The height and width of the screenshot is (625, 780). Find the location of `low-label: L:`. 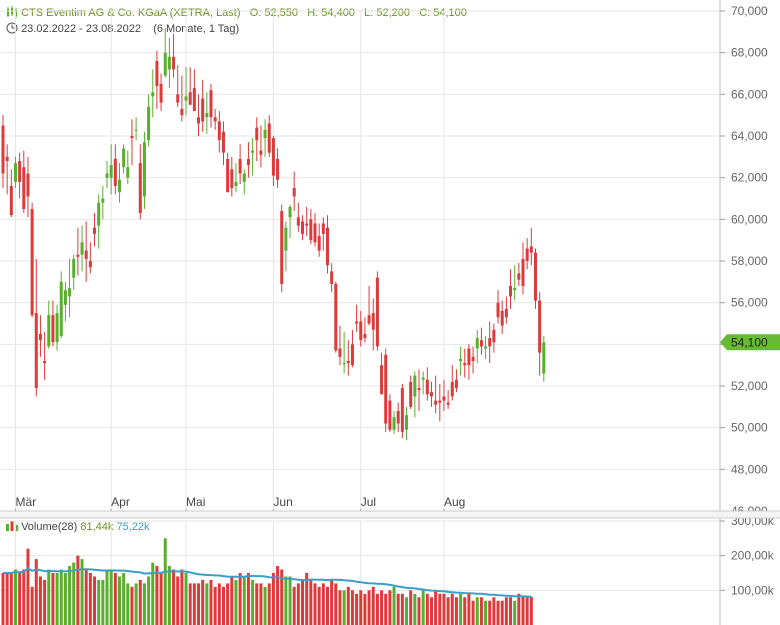

low-label: L: is located at coordinates (369, 13).